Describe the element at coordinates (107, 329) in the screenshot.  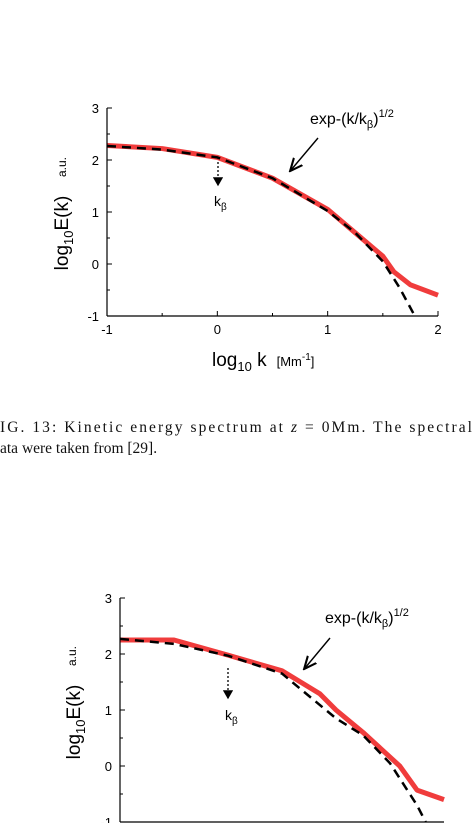
I see `x-tick-label: -1` at that location.